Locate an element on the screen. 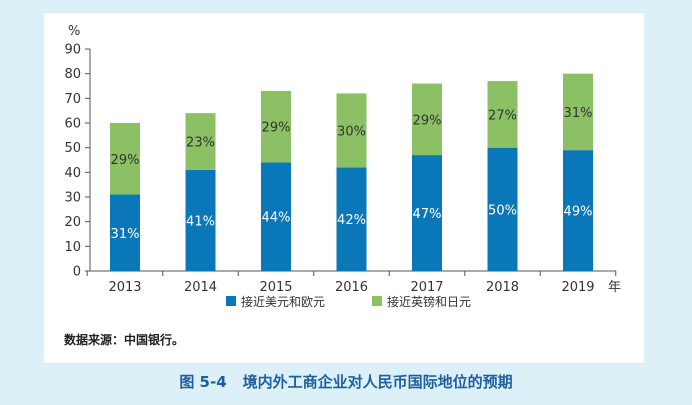  data-label: 41% is located at coordinates (200, 221).